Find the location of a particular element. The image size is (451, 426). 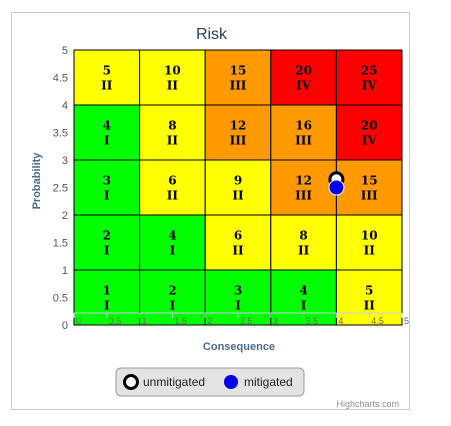

mitigated-point is located at coordinates (336, 187).